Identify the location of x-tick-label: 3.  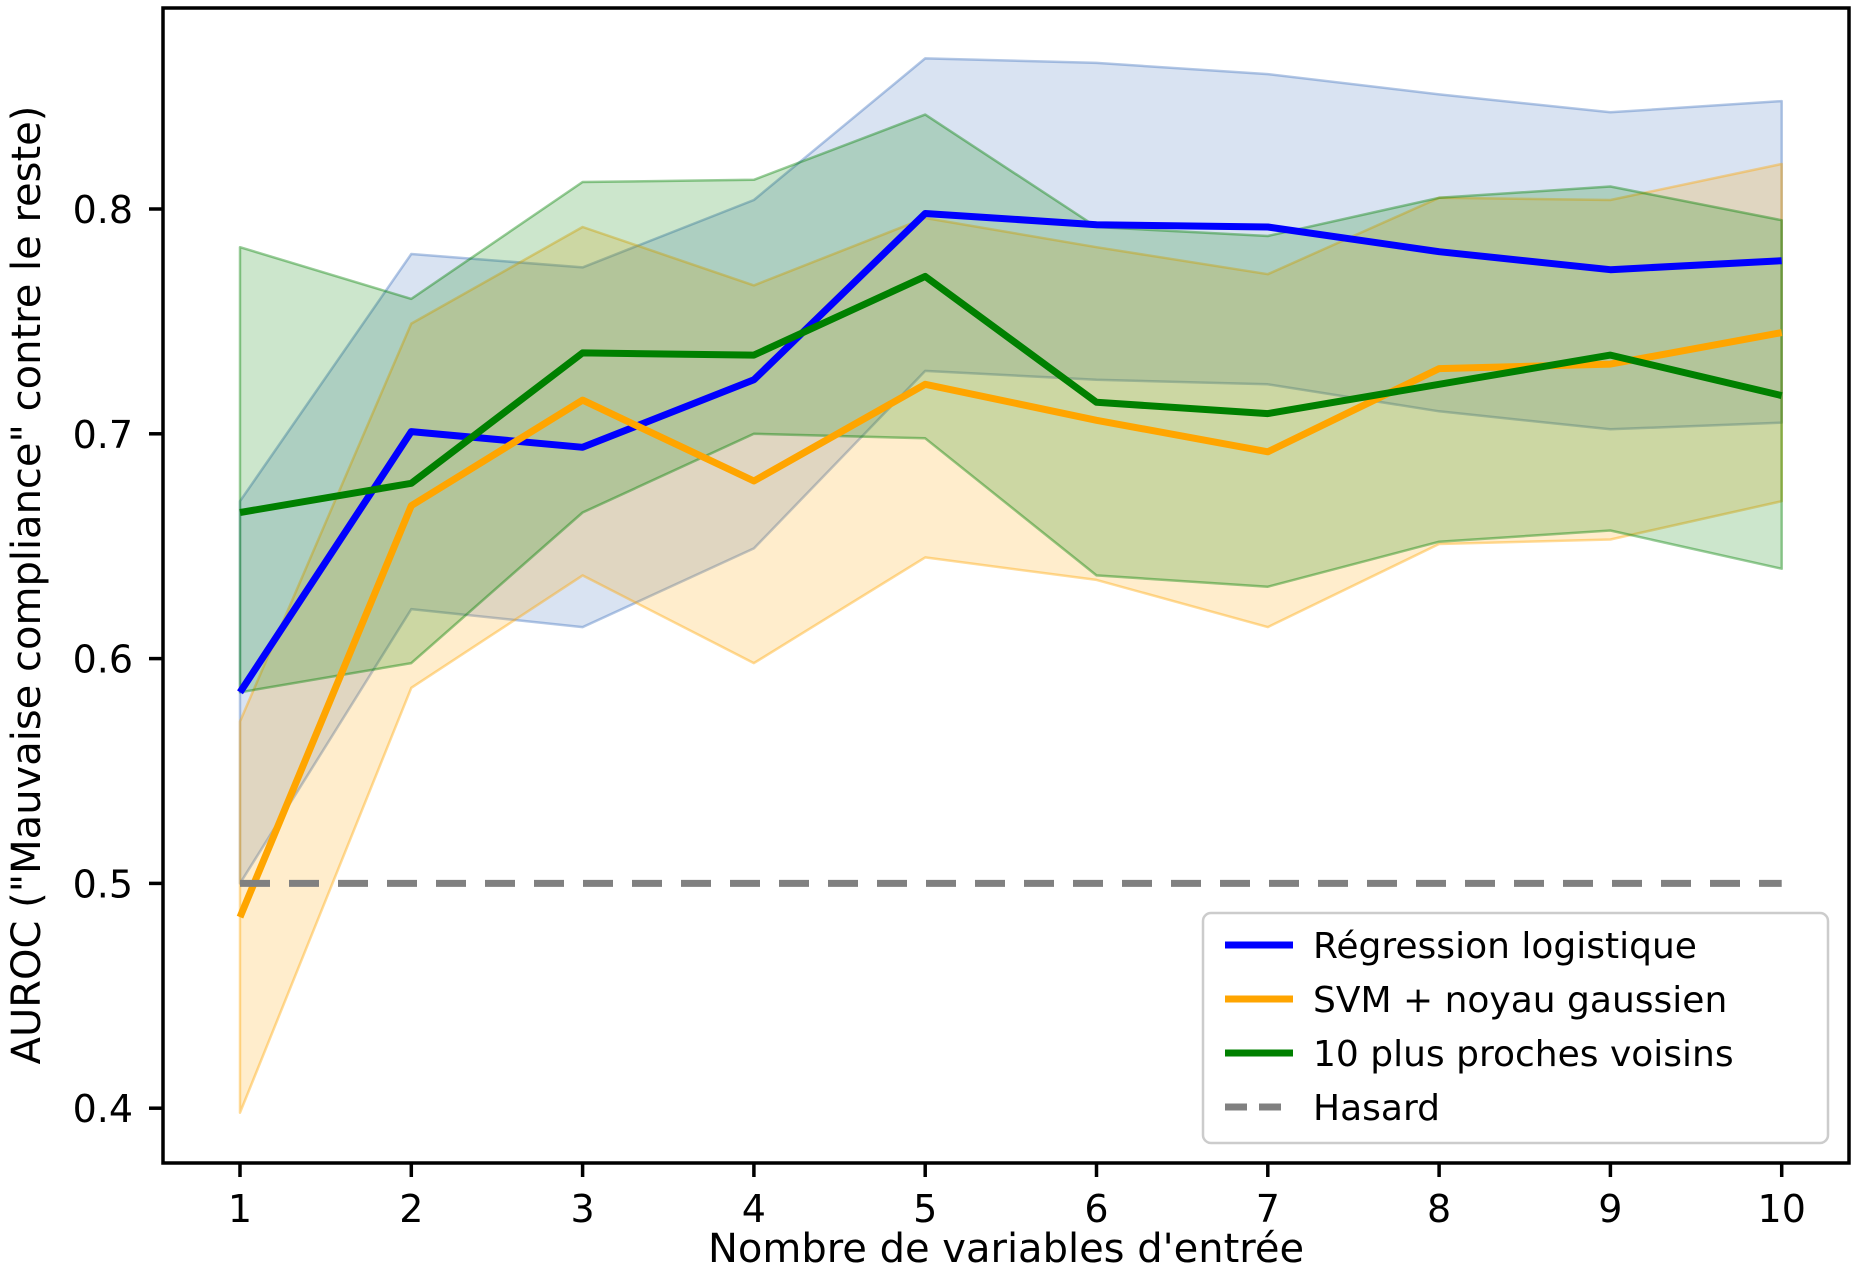
(583, 1209).